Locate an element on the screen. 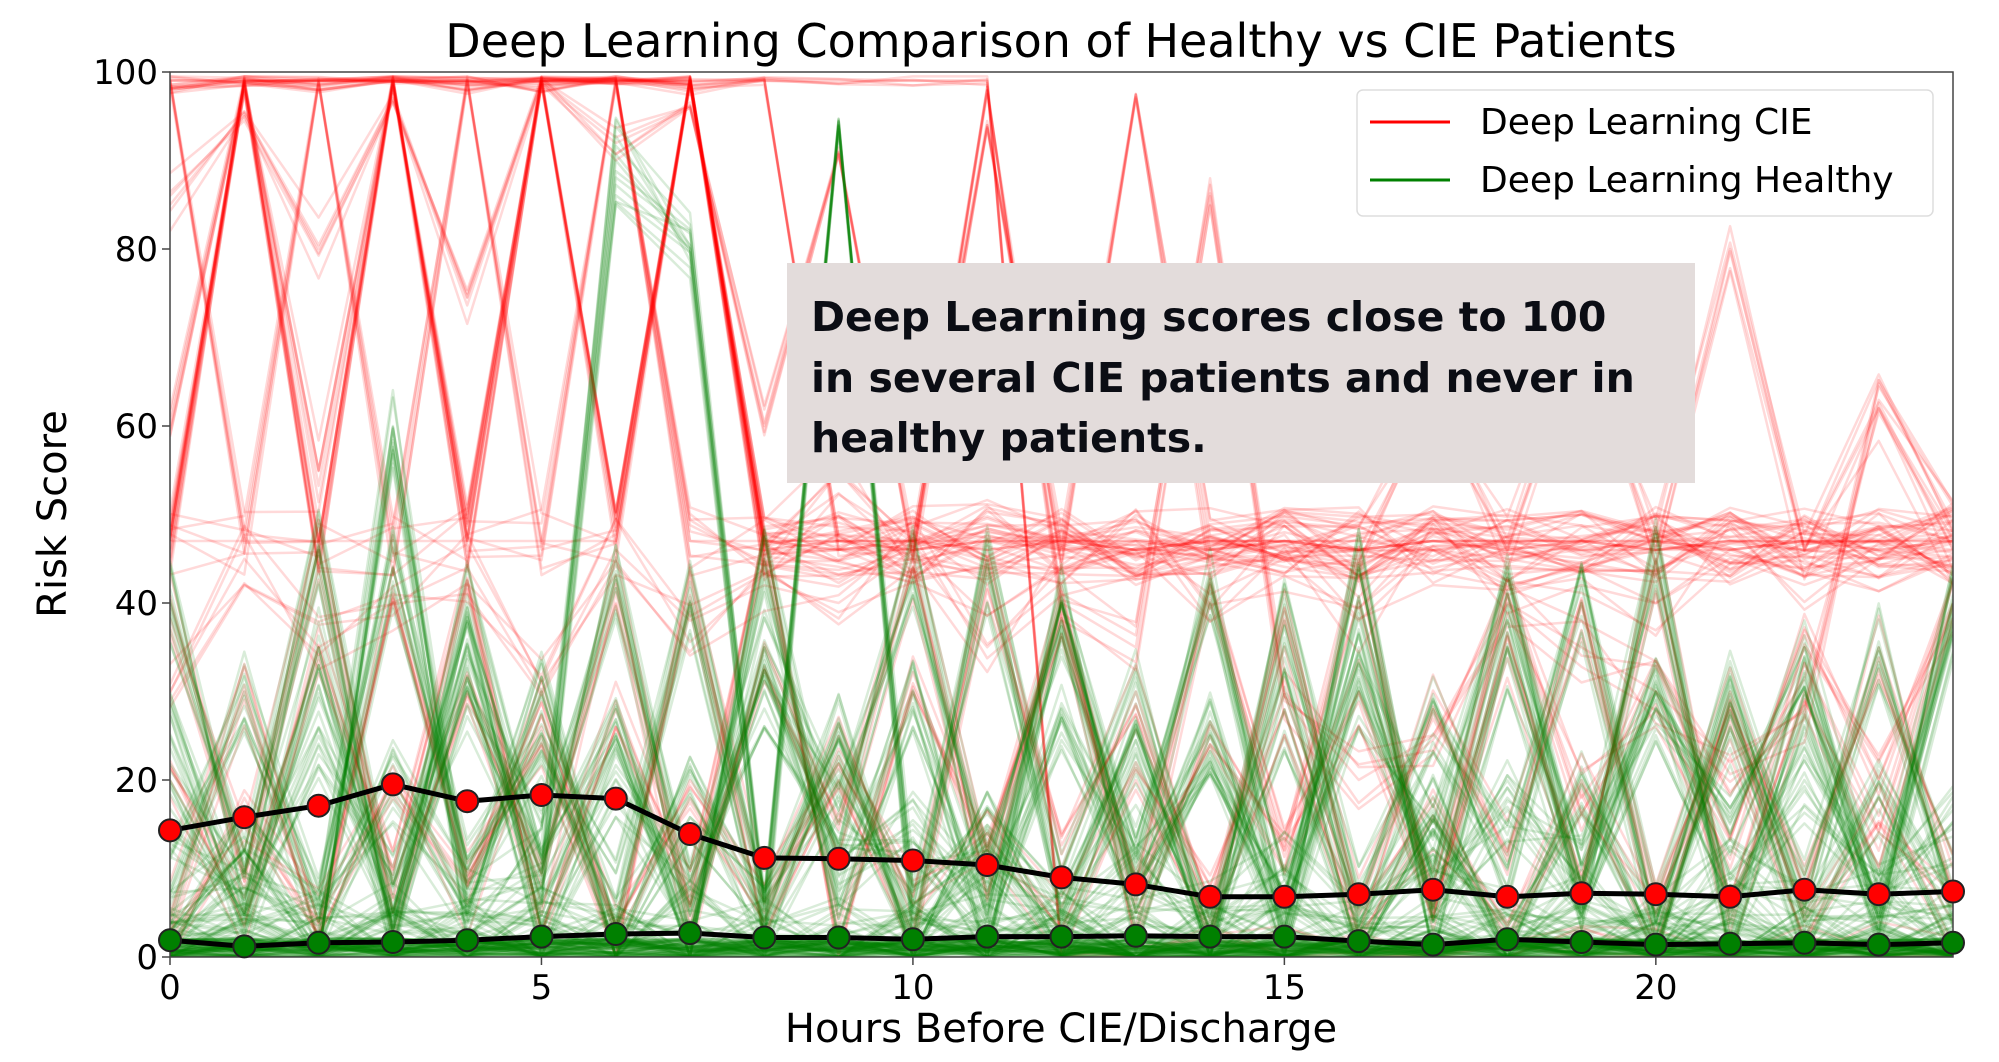 The height and width of the screenshot is (1062, 1999). x-tick-label: 5 is located at coordinates (542, 988).